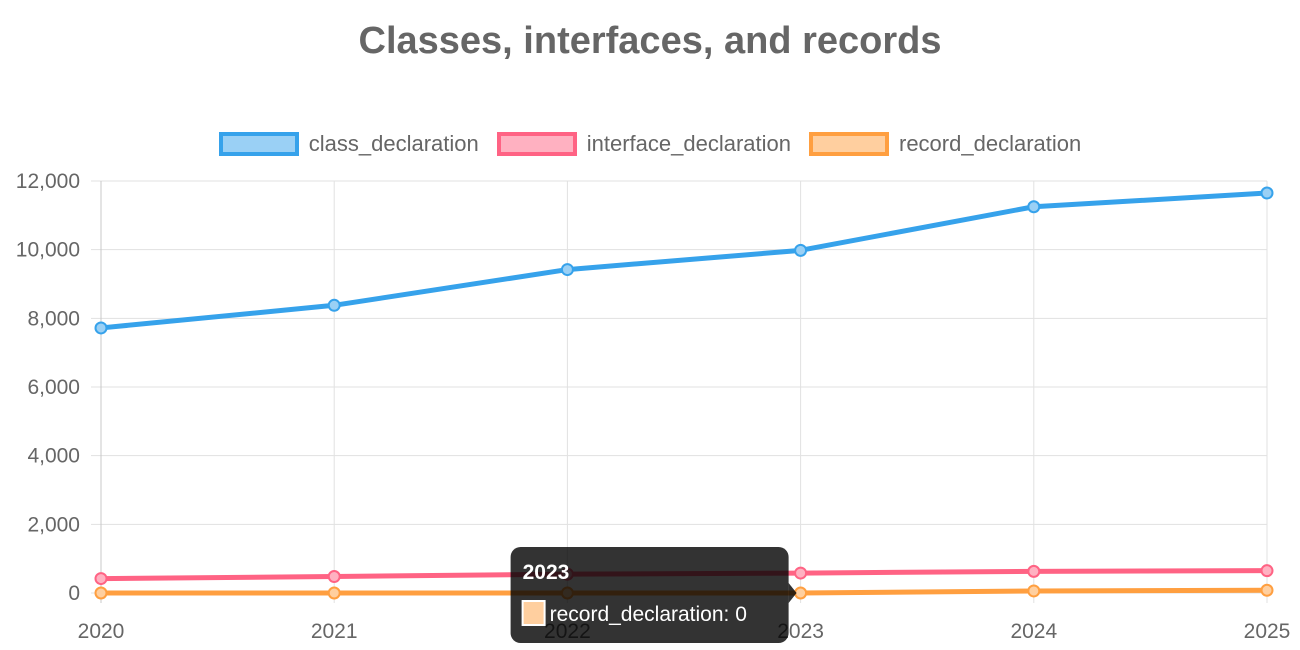  I want to click on y-tick-label: 0, so click(74, 593).